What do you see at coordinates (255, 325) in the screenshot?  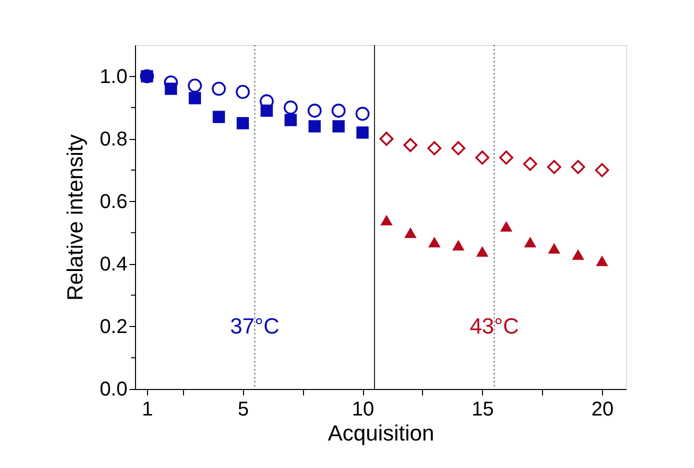 I see `annotation: 37°C` at bounding box center [255, 325].